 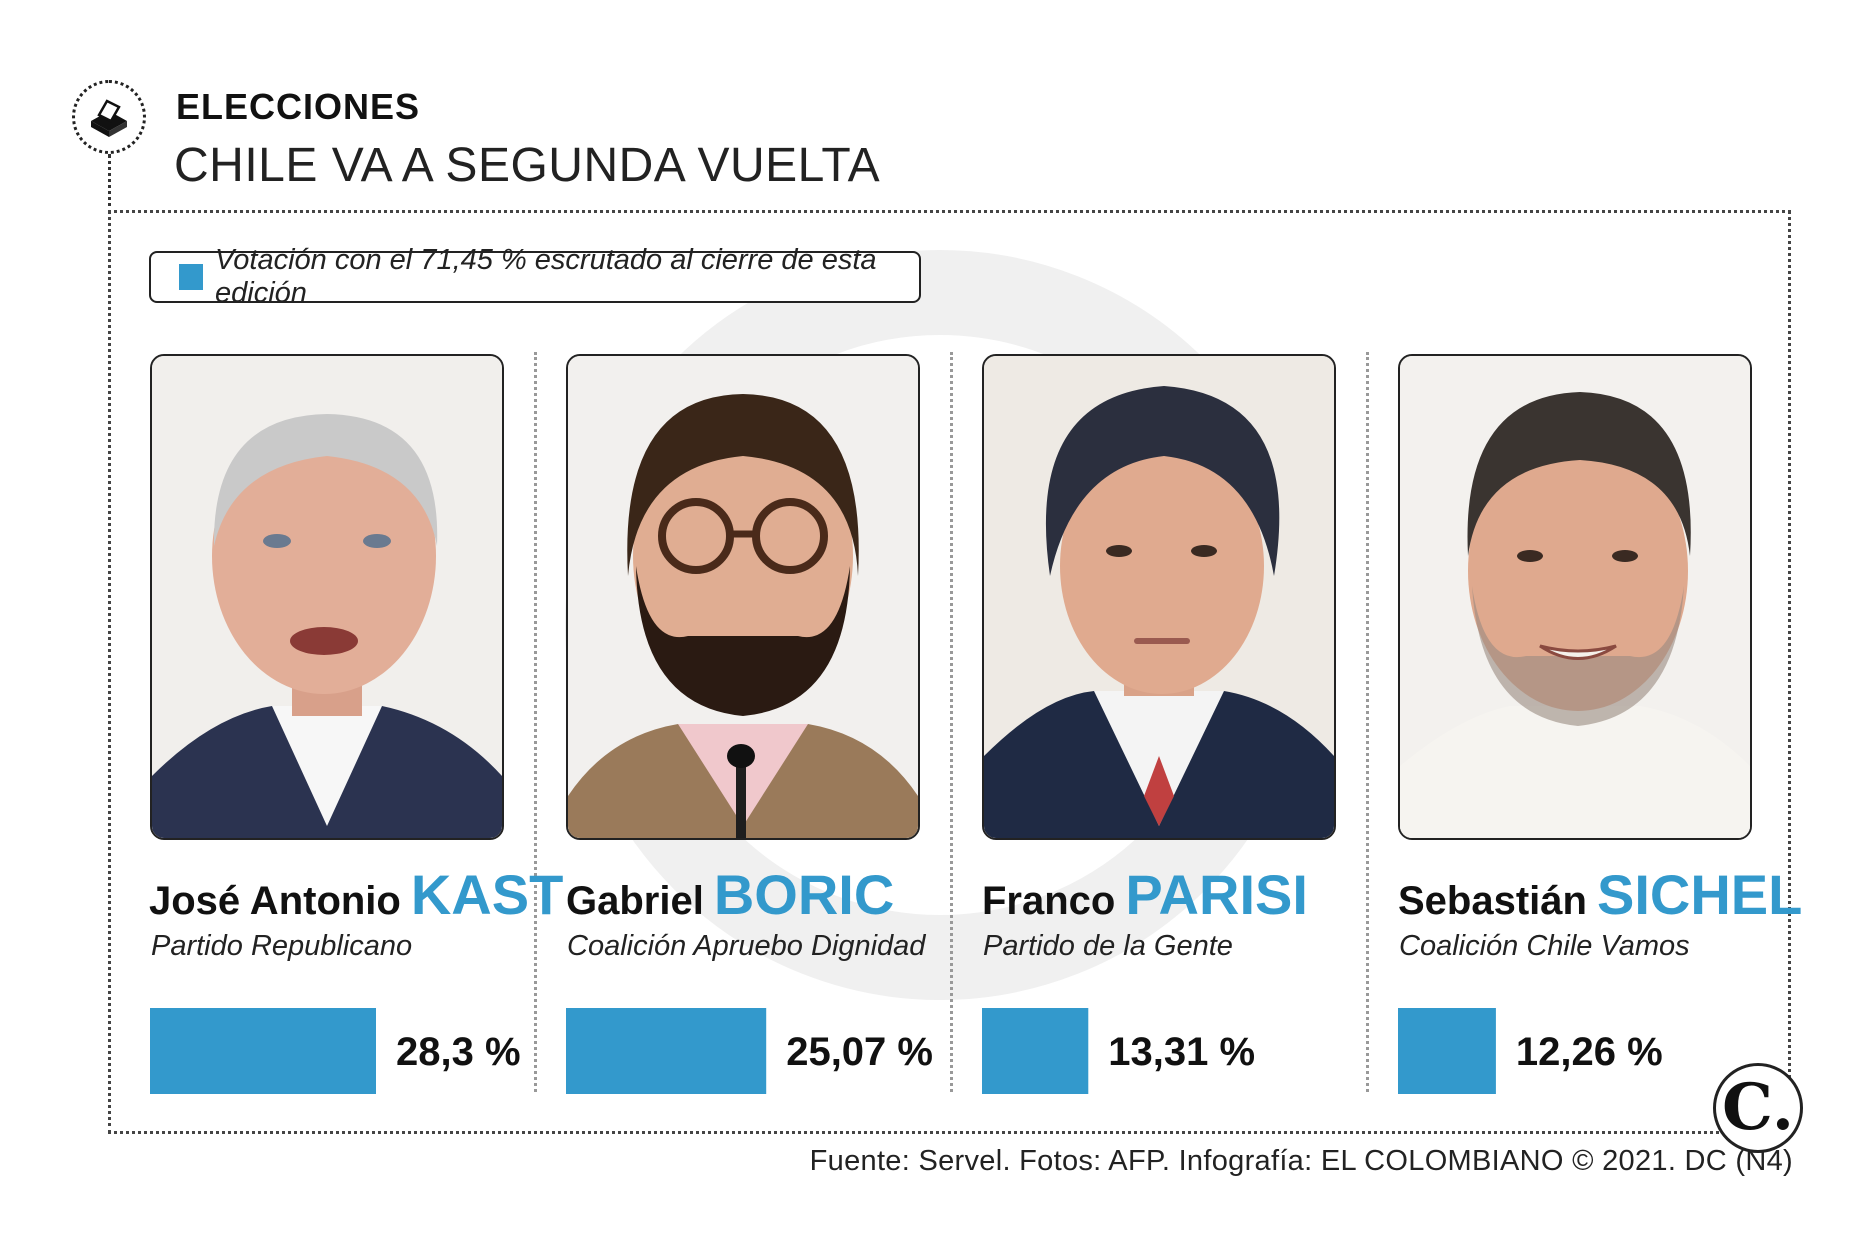 What do you see at coordinates (859, 1052) in the screenshot?
I see `value-label-boric: 25,07 %` at bounding box center [859, 1052].